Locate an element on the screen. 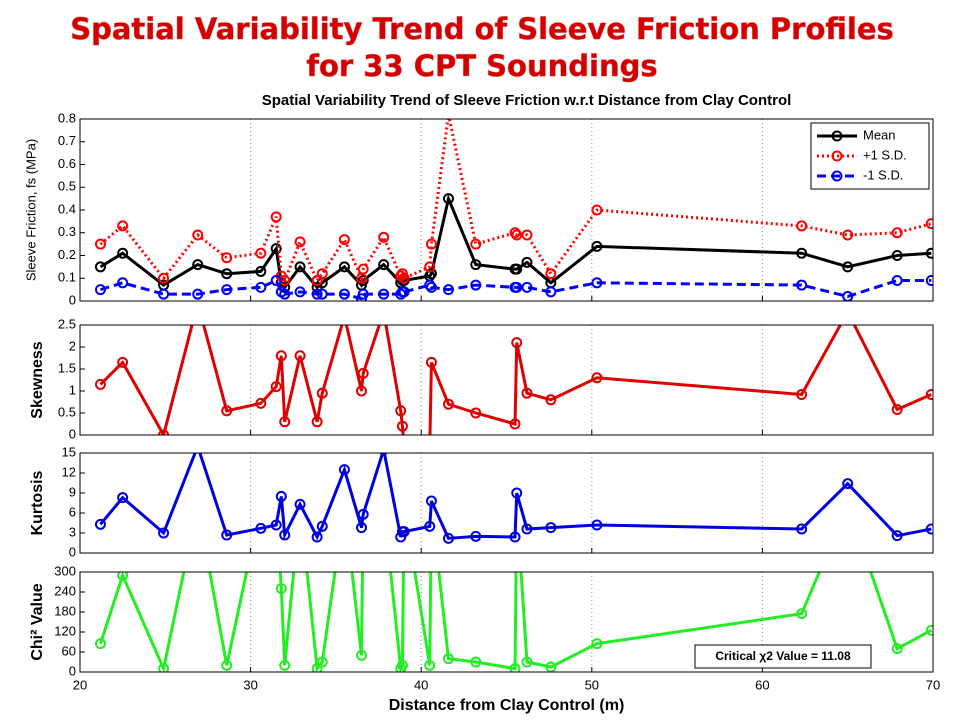 The width and height of the screenshot is (960, 720). x-tick-label: 50 is located at coordinates (592, 684).